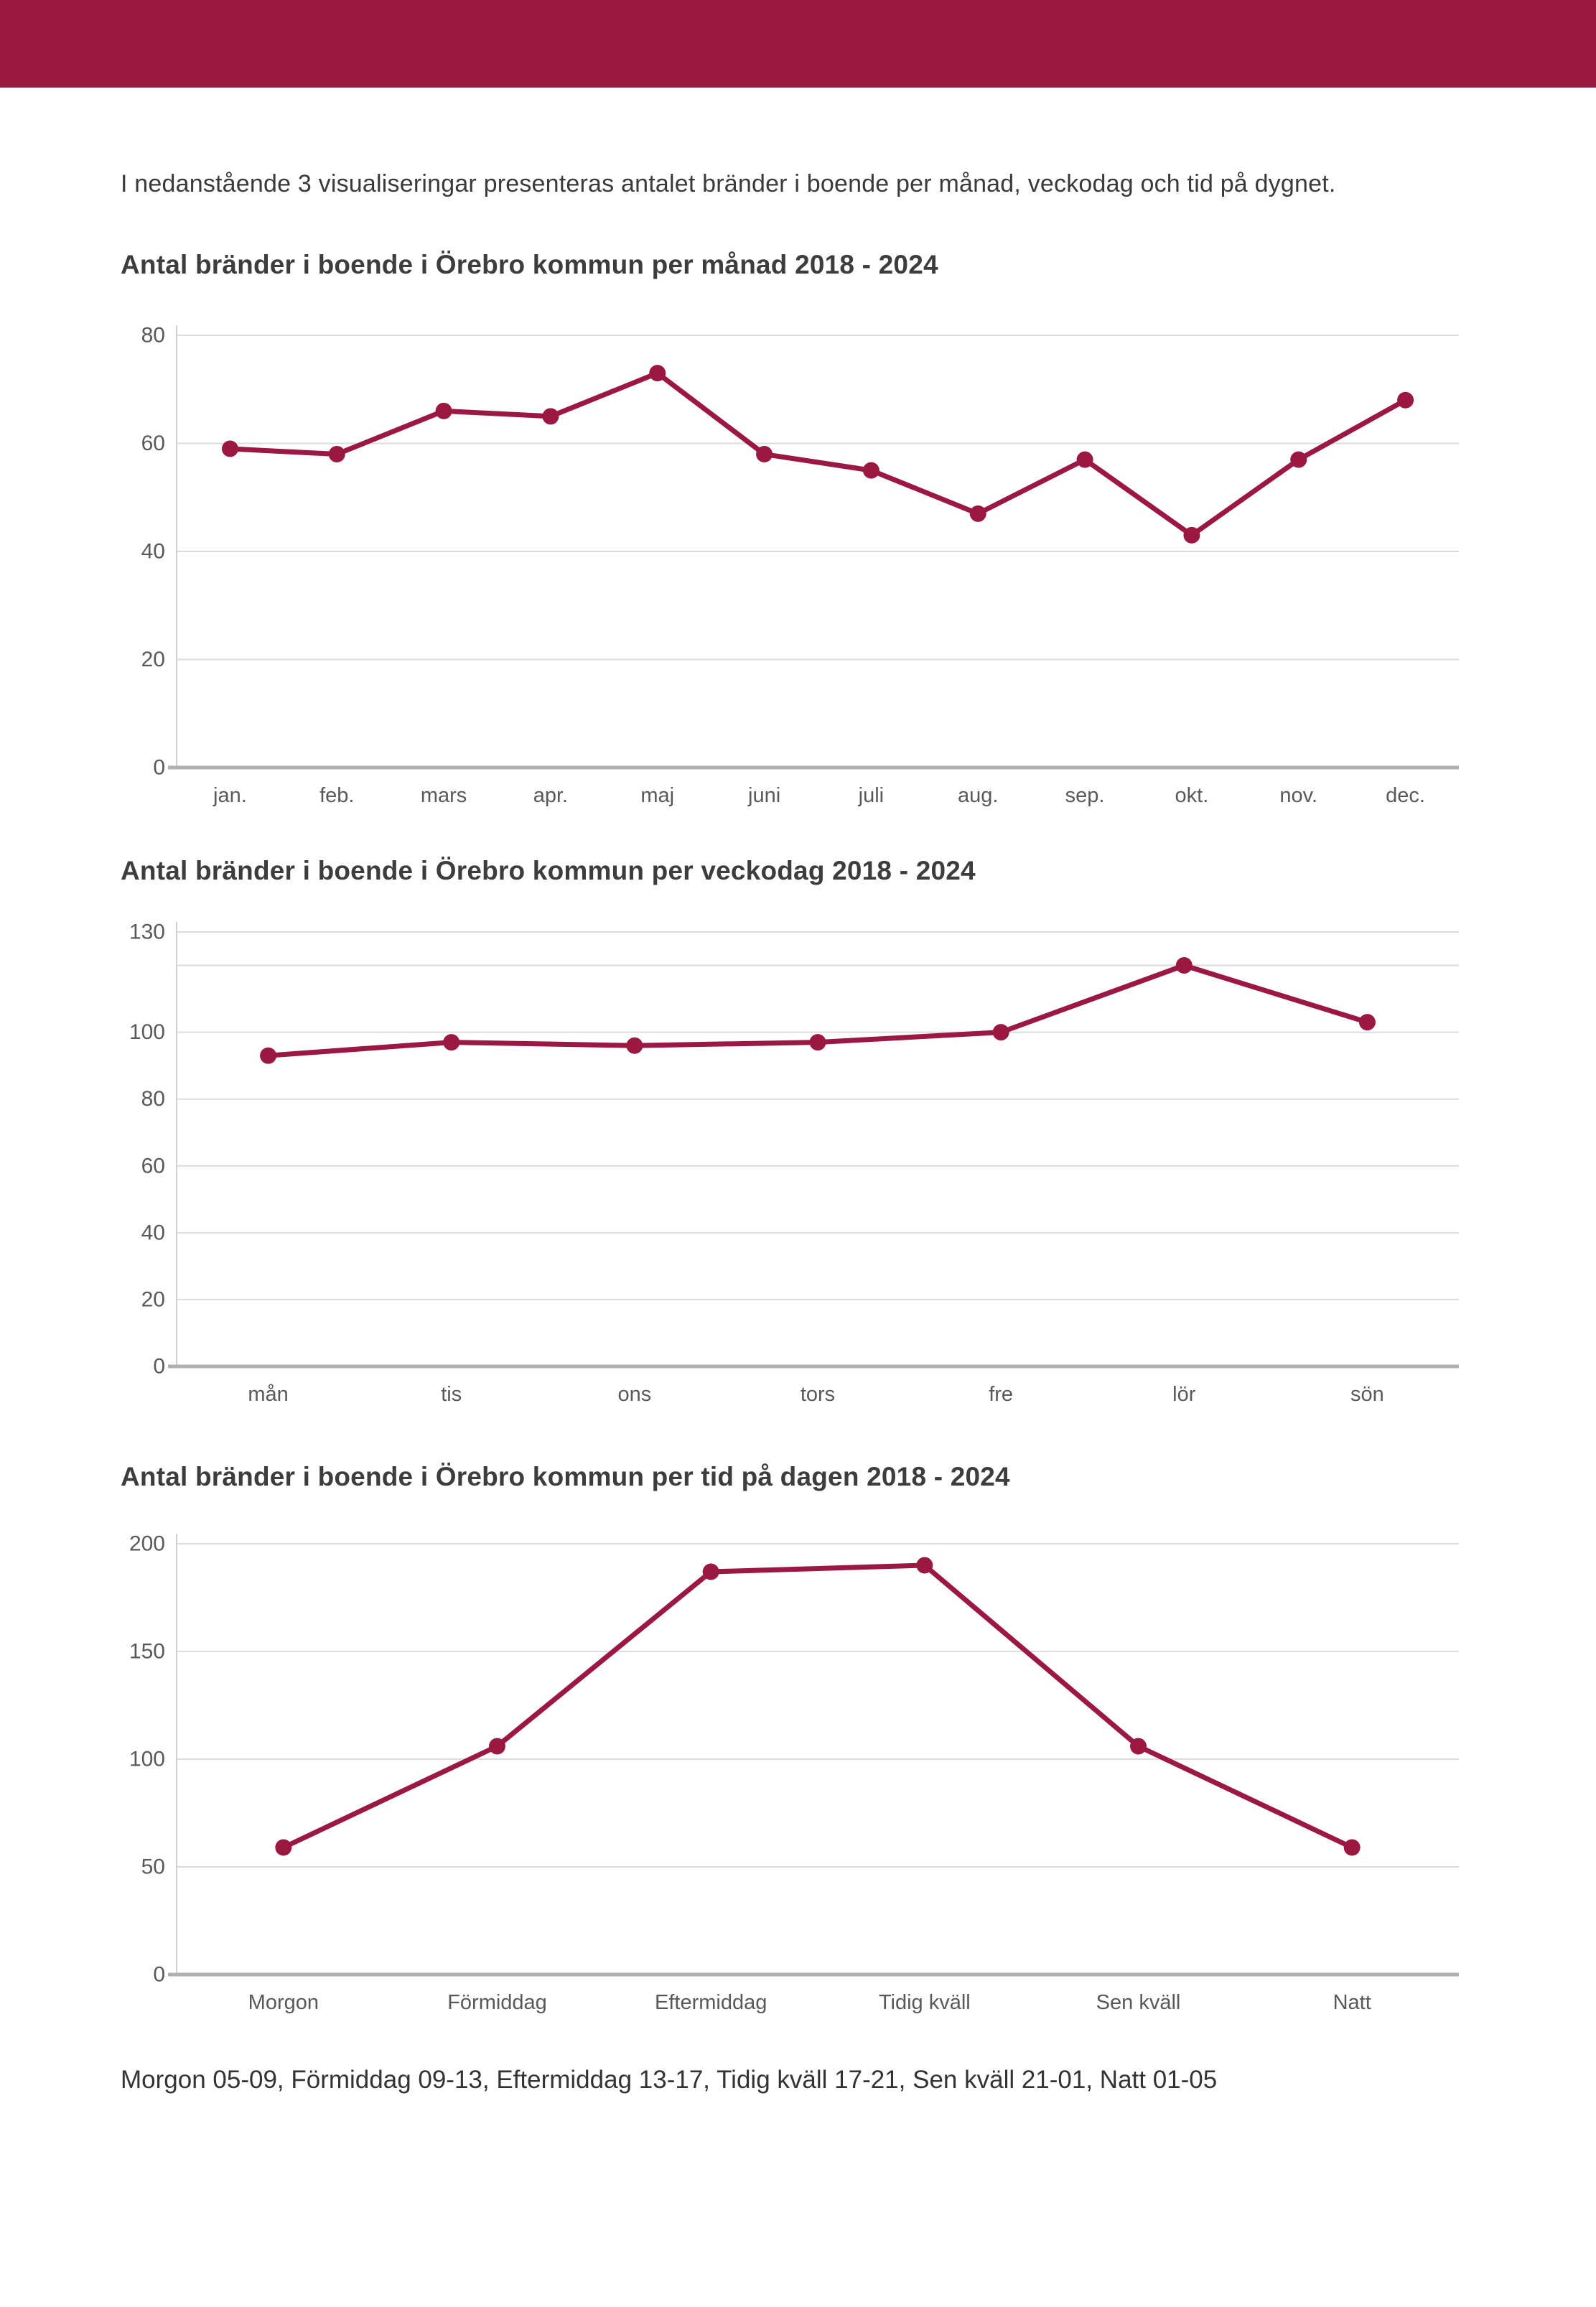  What do you see at coordinates (497, 2002) in the screenshot?
I see `x-tick-label: Förmiddag` at bounding box center [497, 2002].